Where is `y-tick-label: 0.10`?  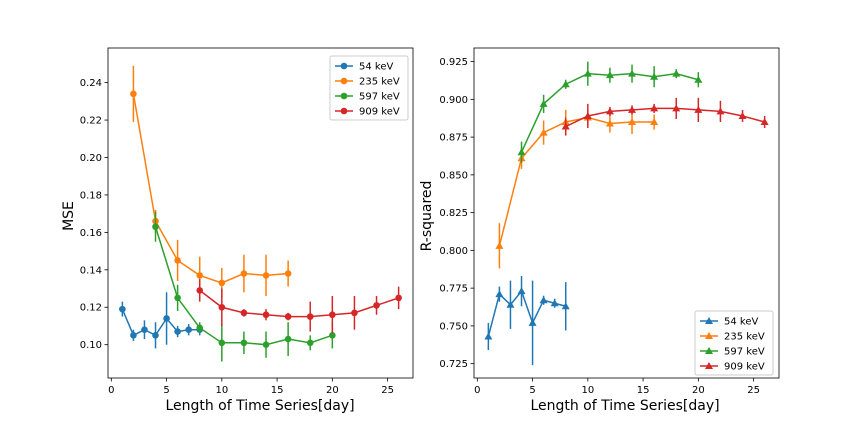
y-tick-label: 0.10 is located at coordinates (91, 345).